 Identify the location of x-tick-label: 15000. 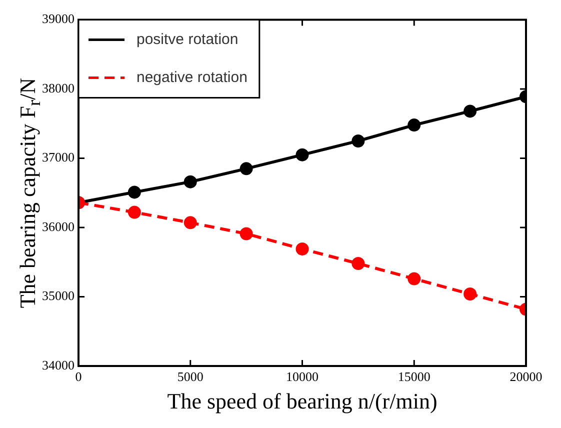
(414, 376).